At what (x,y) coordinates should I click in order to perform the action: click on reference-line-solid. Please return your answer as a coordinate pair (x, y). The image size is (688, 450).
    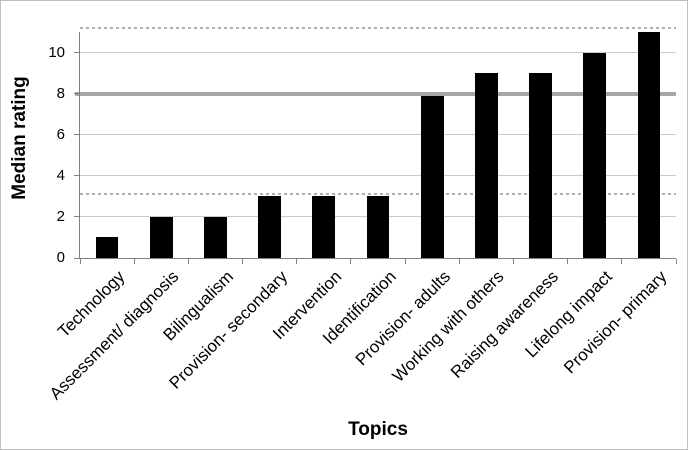
    Looking at the image, I should click on (375, 93).